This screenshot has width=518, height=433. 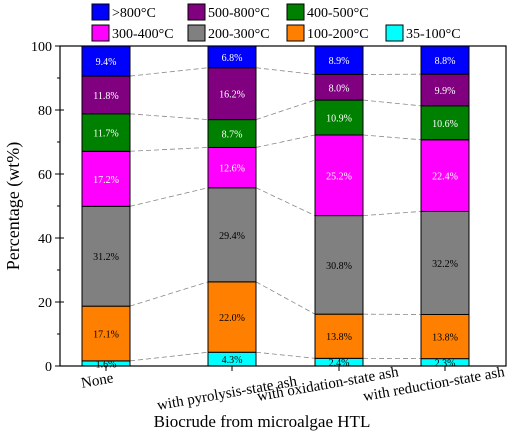 I want to click on y-tick-label: 60, so click(x=45, y=175).